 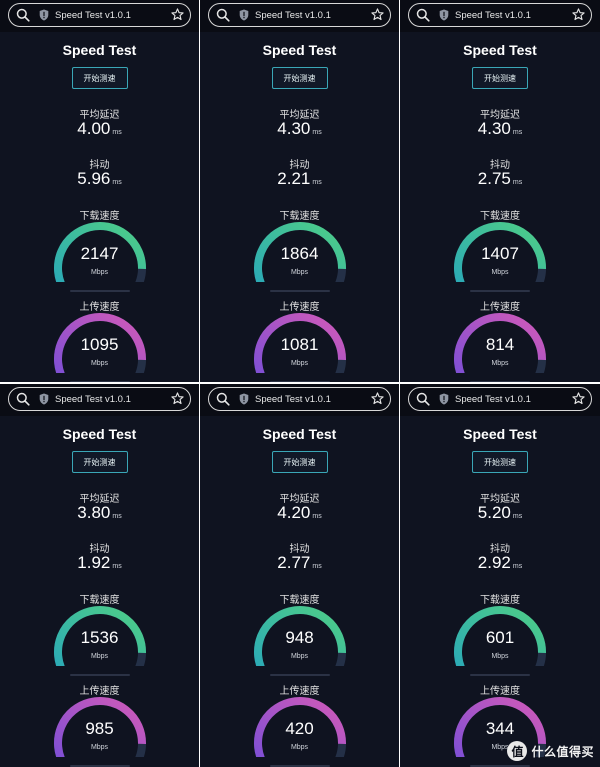 What do you see at coordinates (94, 128) in the screenshot?
I see `latency-value: 4.00` at bounding box center [94, 128].